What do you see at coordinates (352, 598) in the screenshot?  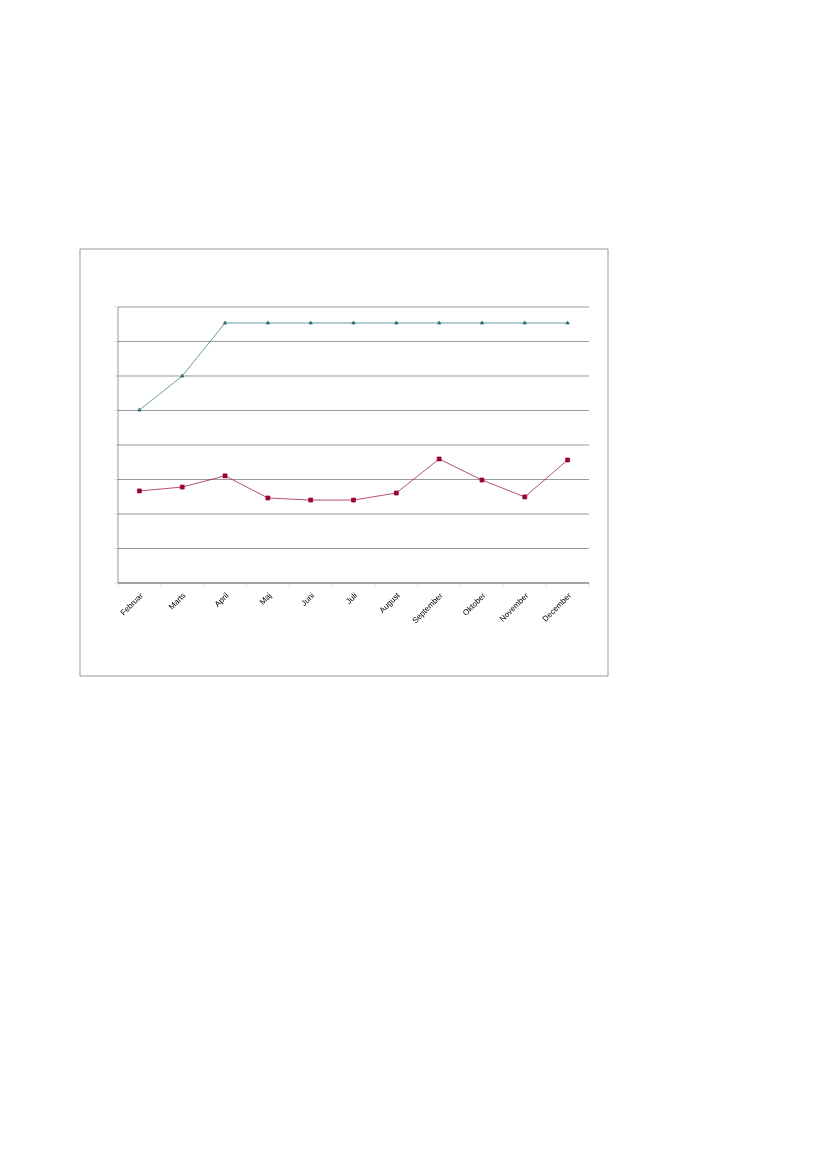 I see `x-tick-label: Juli` at bounding box center [352, 598].